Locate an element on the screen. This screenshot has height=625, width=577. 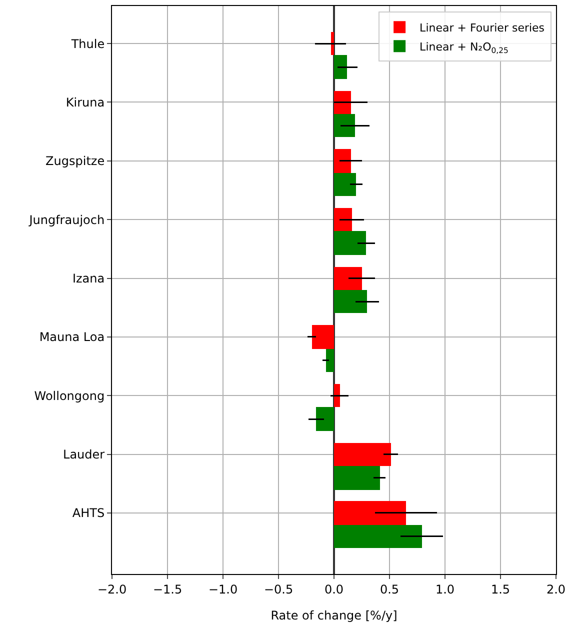
y-tick-label: Jungfraujoch is located at coordinates (66, 219).